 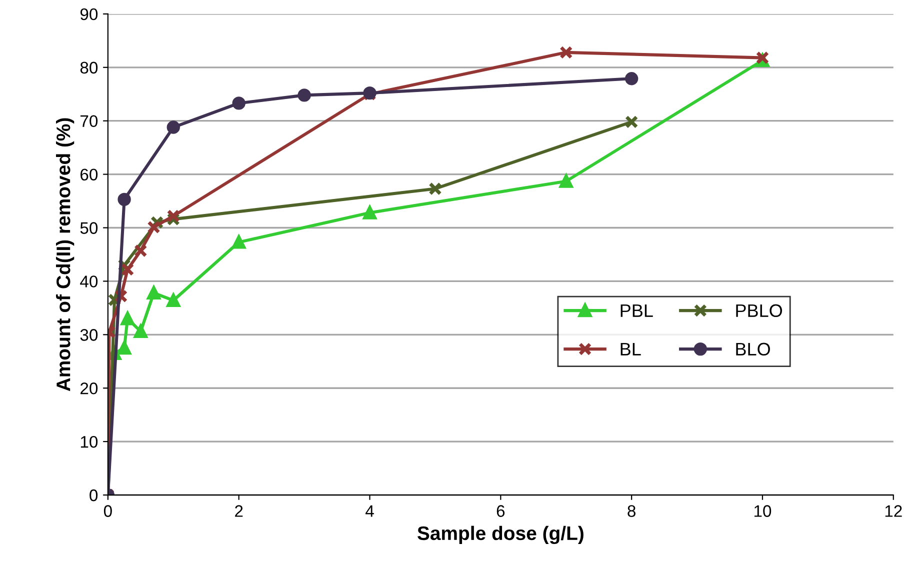 I want to click on y-tick-label: 80, so click(x=89, y=68).